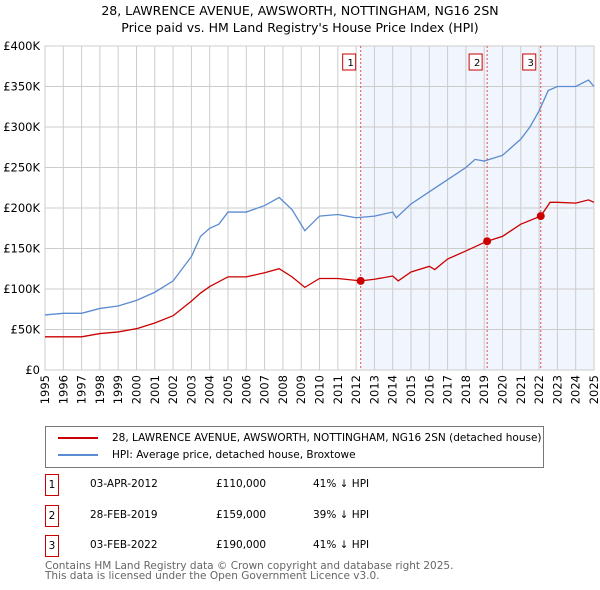 The height and width of the screenshot is (590, 600). What do you see at coordinates (78, 438) in the screenshot?
I see `legend-swatch-property` at bounding box center [78, 438].